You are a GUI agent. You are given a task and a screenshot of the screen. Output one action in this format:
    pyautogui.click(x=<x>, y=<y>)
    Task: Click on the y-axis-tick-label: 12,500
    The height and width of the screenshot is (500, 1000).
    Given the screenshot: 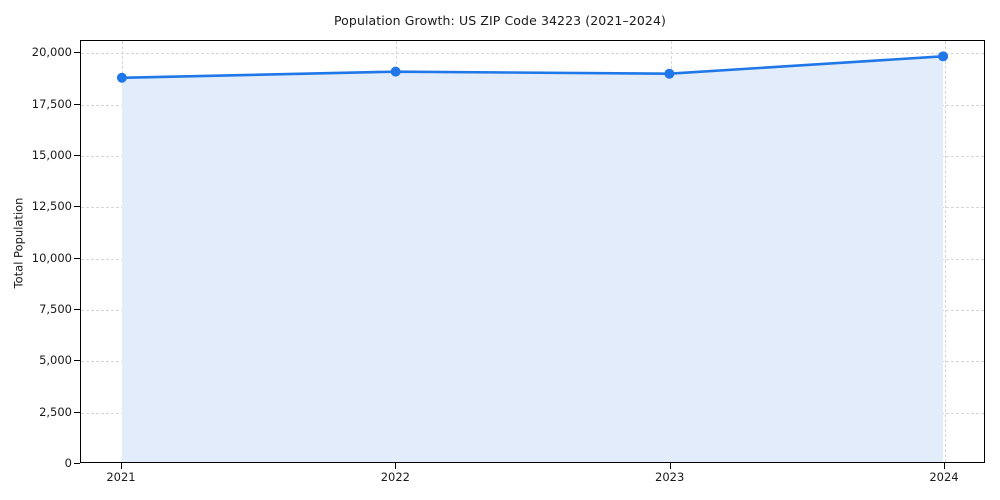 What is the action you would take?
    pyautogui.click(x=51, y=206)
    